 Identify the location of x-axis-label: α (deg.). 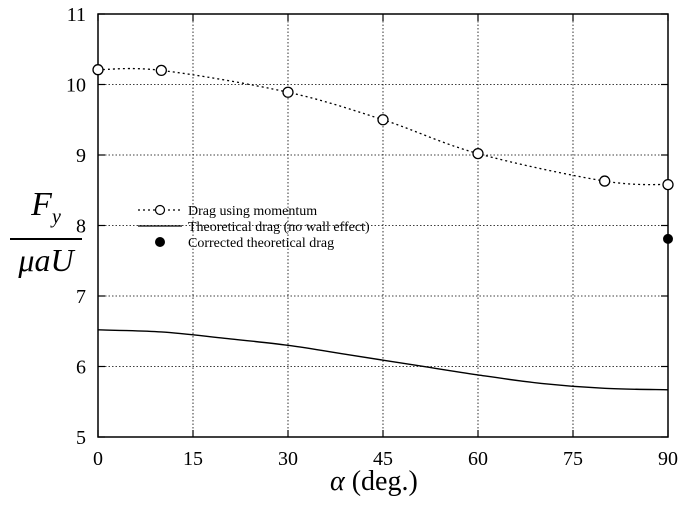
(374, 482).